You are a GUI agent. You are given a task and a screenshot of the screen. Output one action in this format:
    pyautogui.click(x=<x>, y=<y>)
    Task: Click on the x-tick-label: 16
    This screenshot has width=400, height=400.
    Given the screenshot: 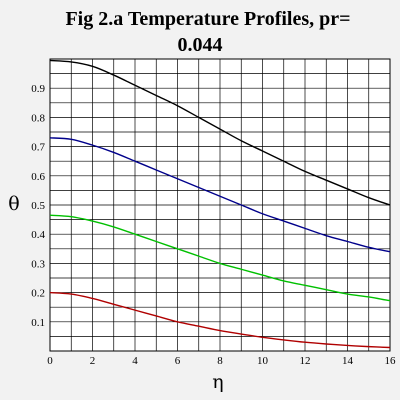 What is the action you would take?
    pyautogui.click(x=391, y=361)
    